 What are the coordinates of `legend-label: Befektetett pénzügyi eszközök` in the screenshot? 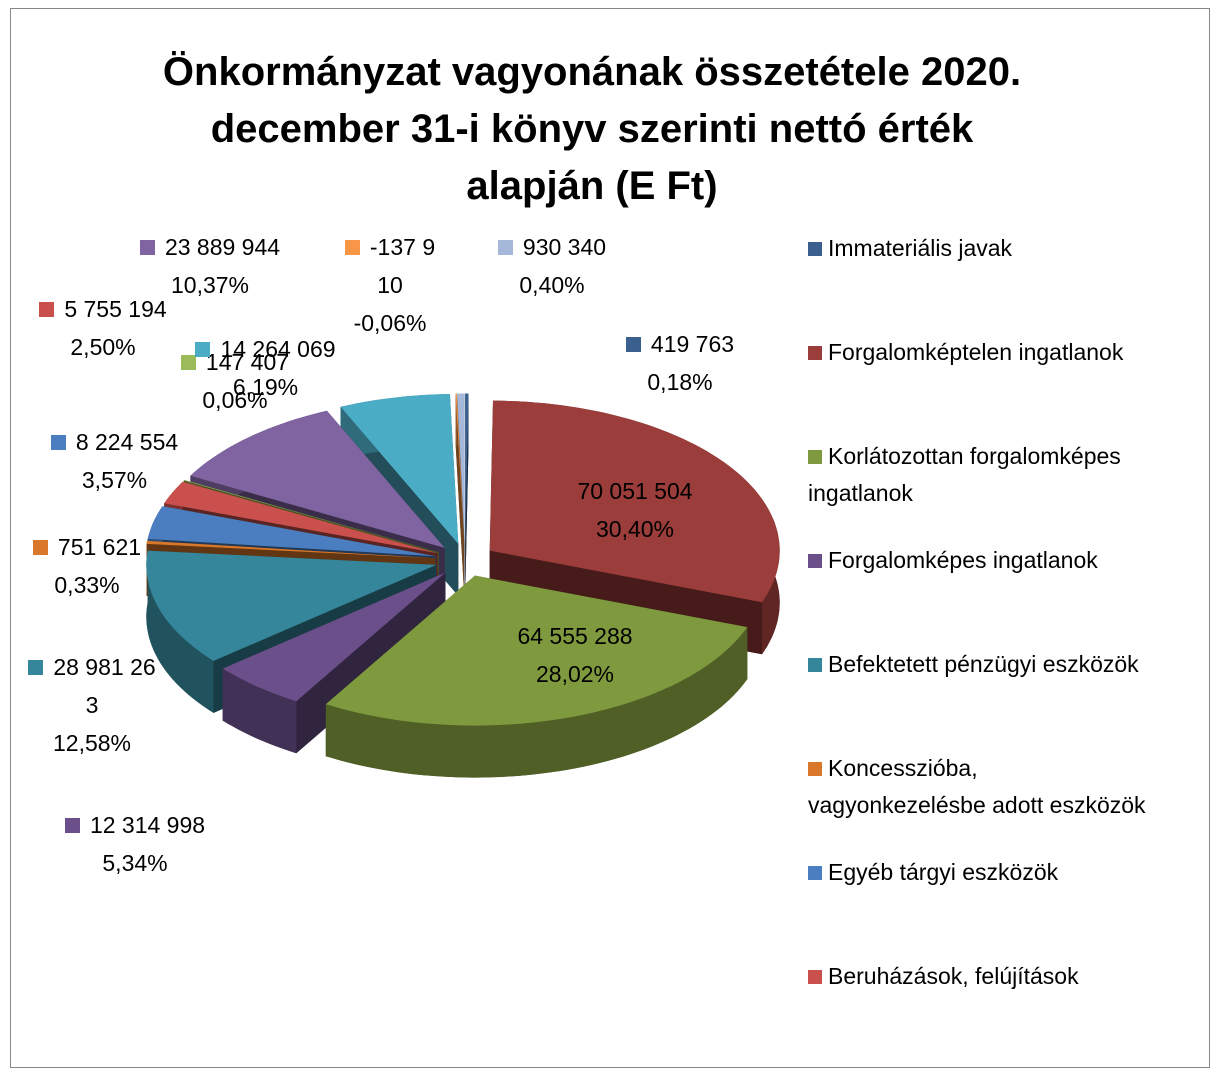 It's located at (983, 664).